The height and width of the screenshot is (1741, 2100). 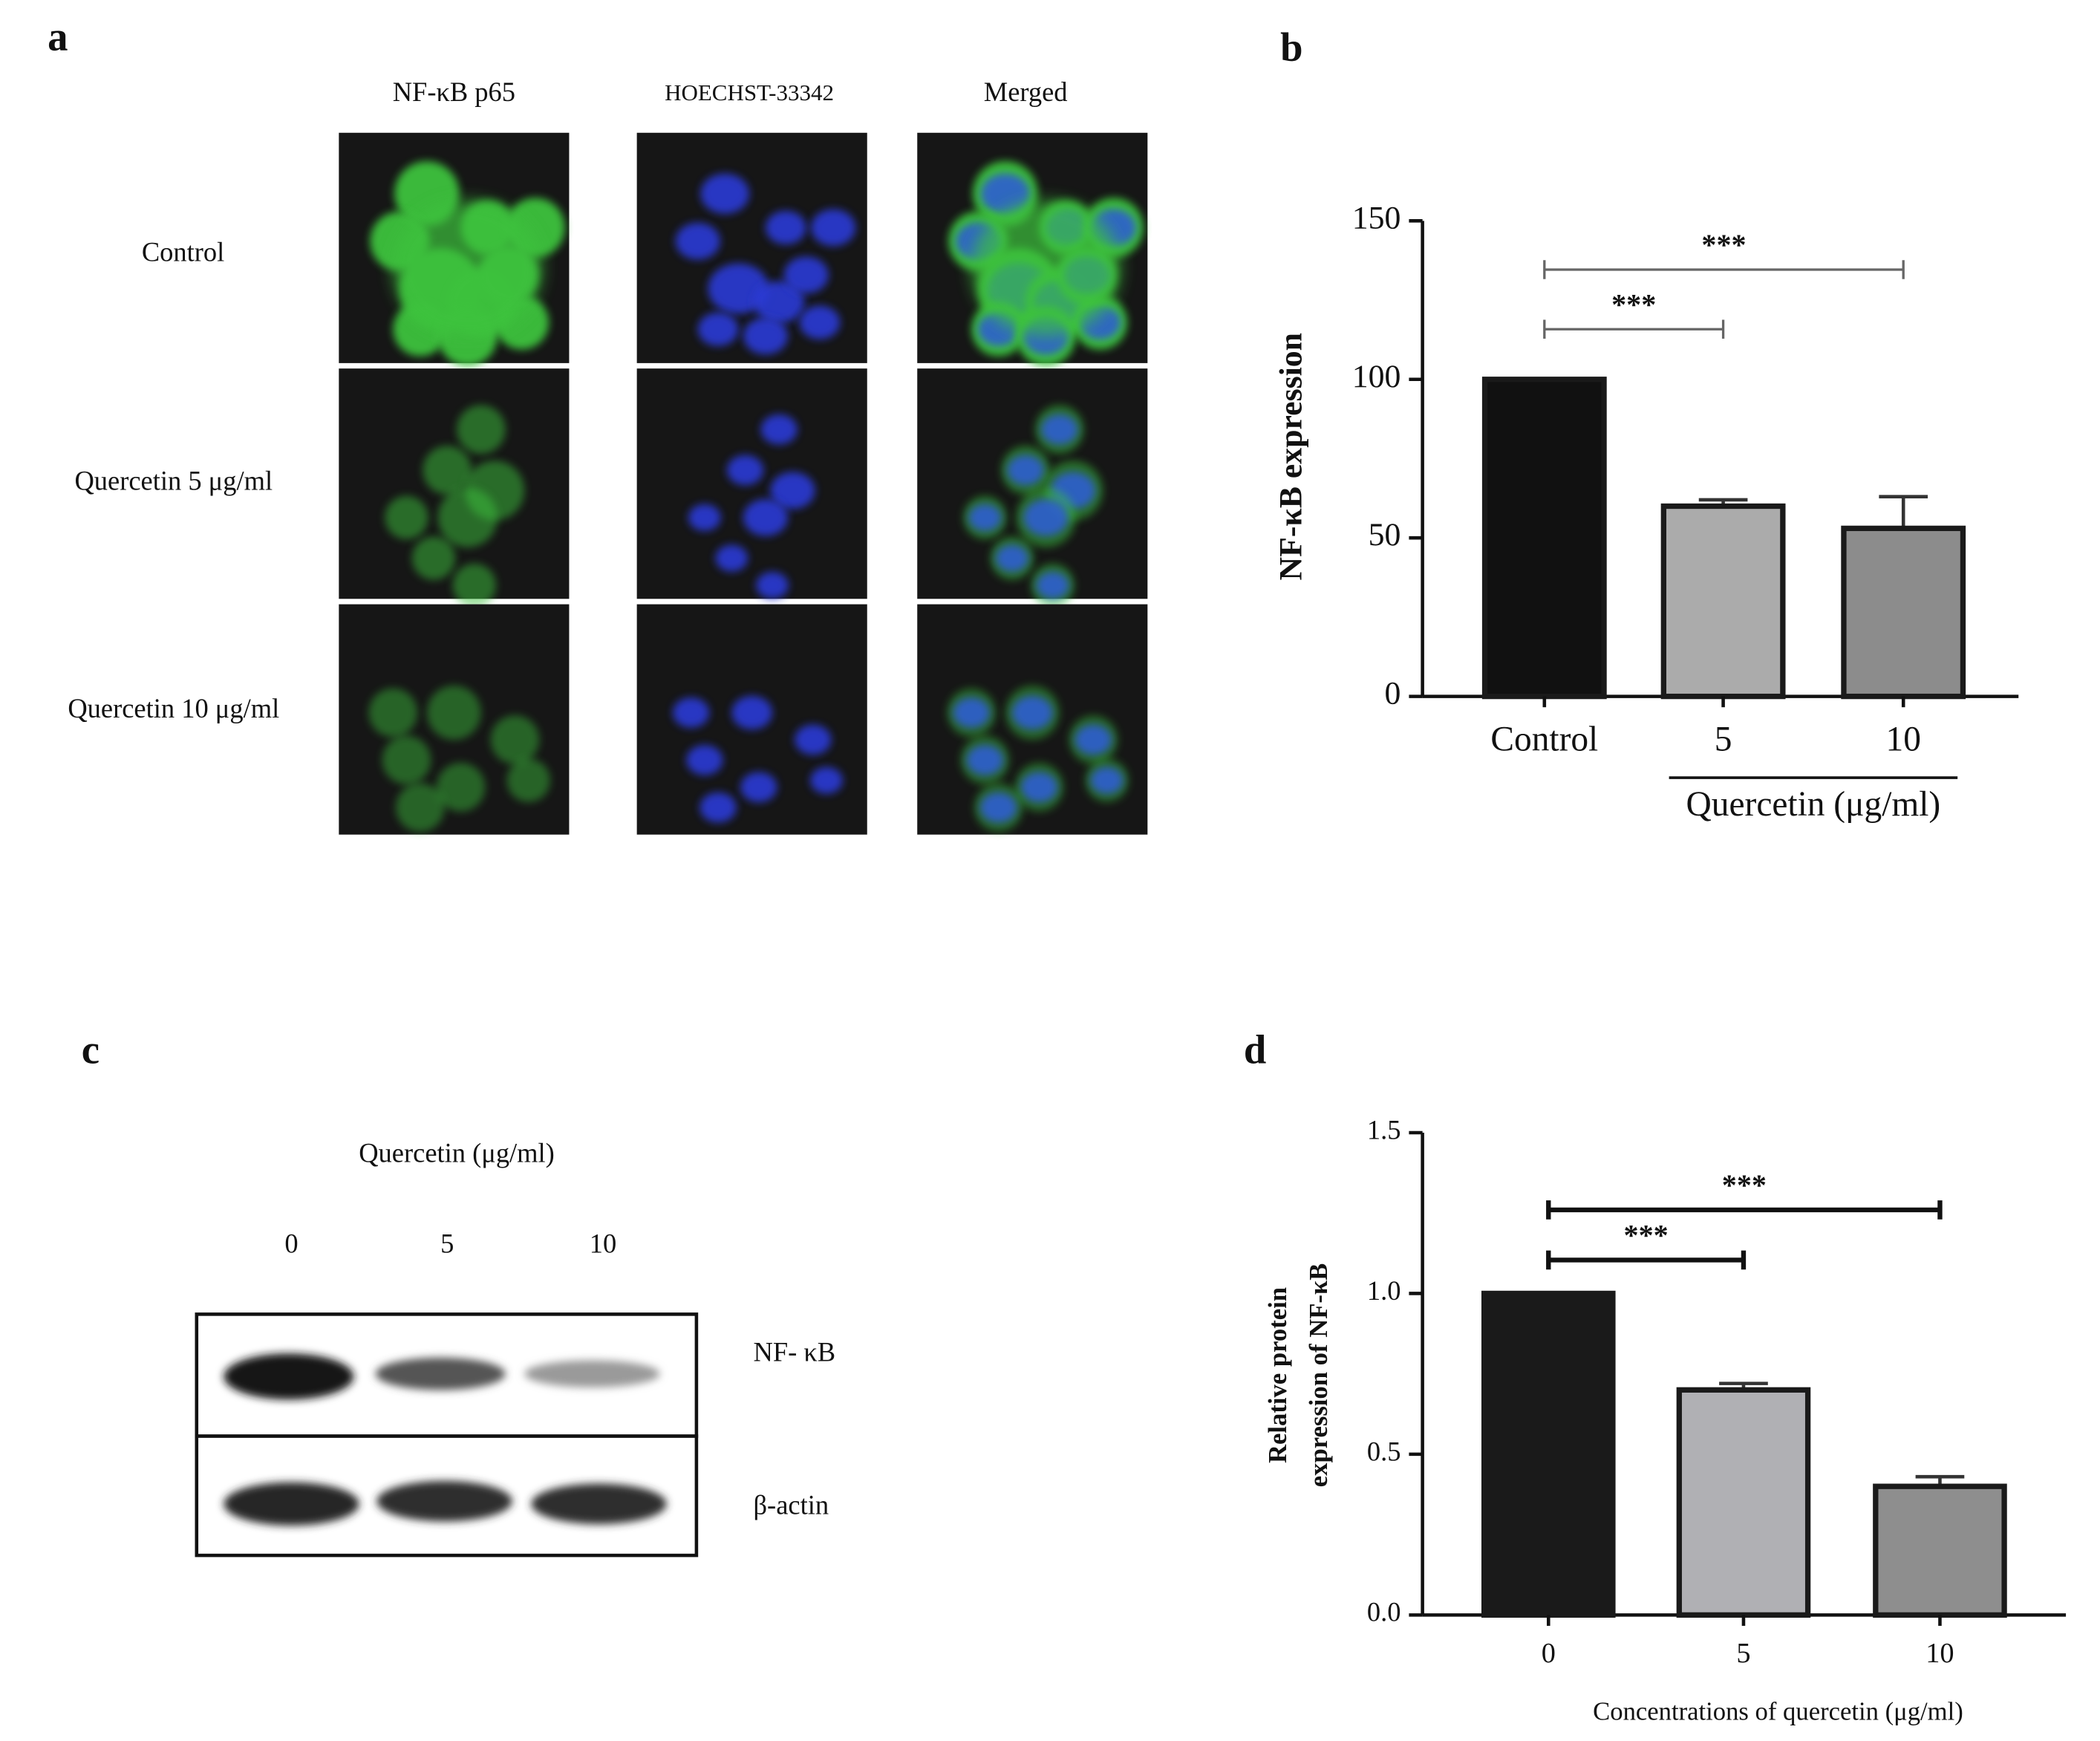 I want to click on x-tick-label: Control, so click(x=1544, y=739).